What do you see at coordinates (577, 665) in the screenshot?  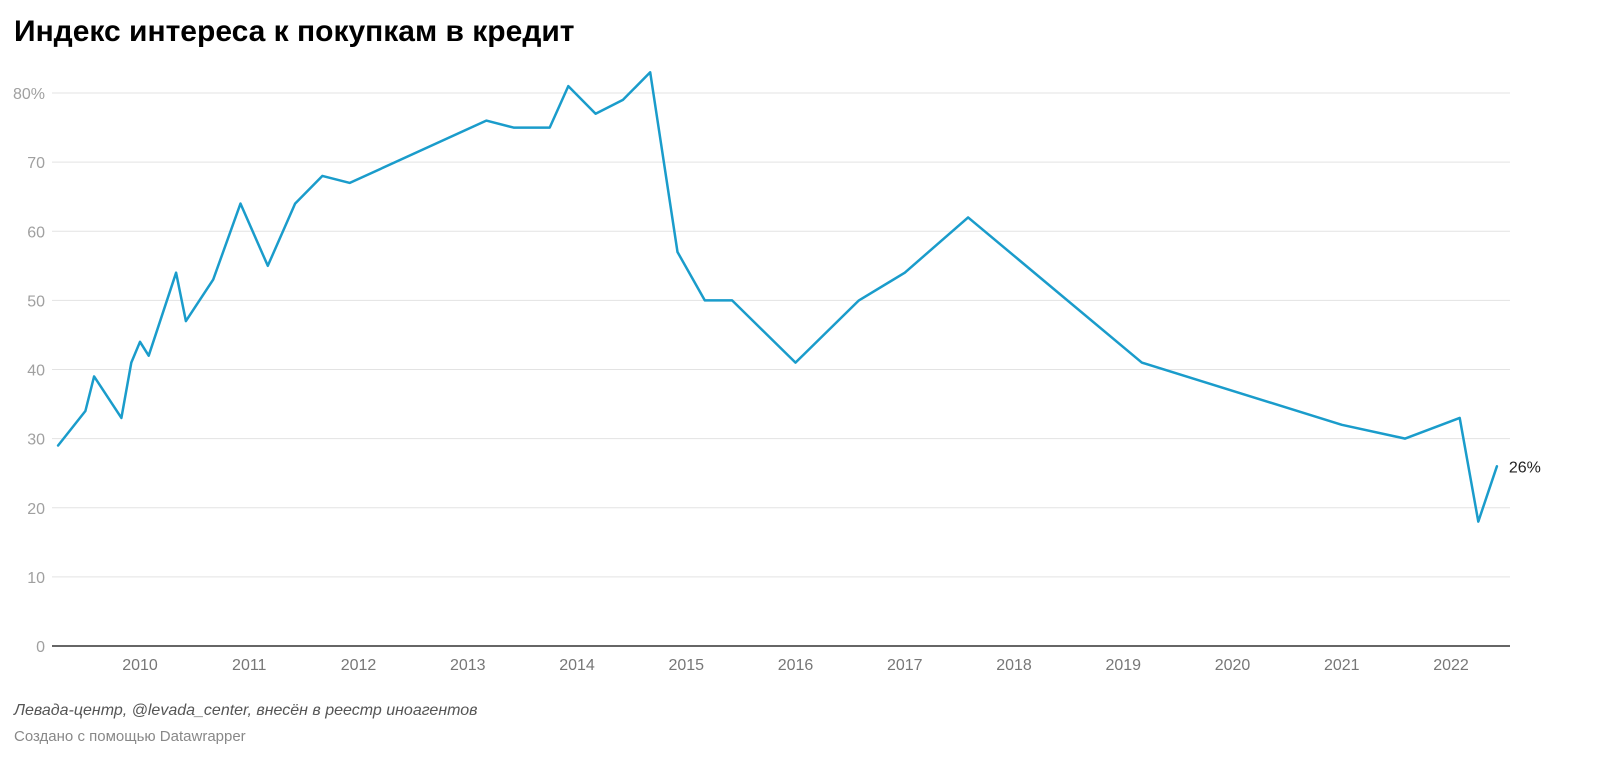 I see `x-tick-label: 2014` at bounding box center [577, 665].